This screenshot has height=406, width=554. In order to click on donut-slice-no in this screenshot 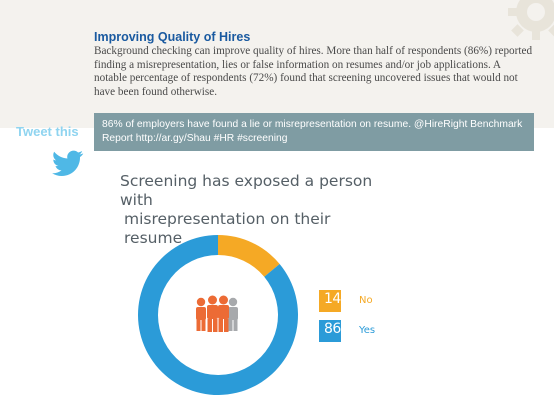, I will do `click(249, 256)`.